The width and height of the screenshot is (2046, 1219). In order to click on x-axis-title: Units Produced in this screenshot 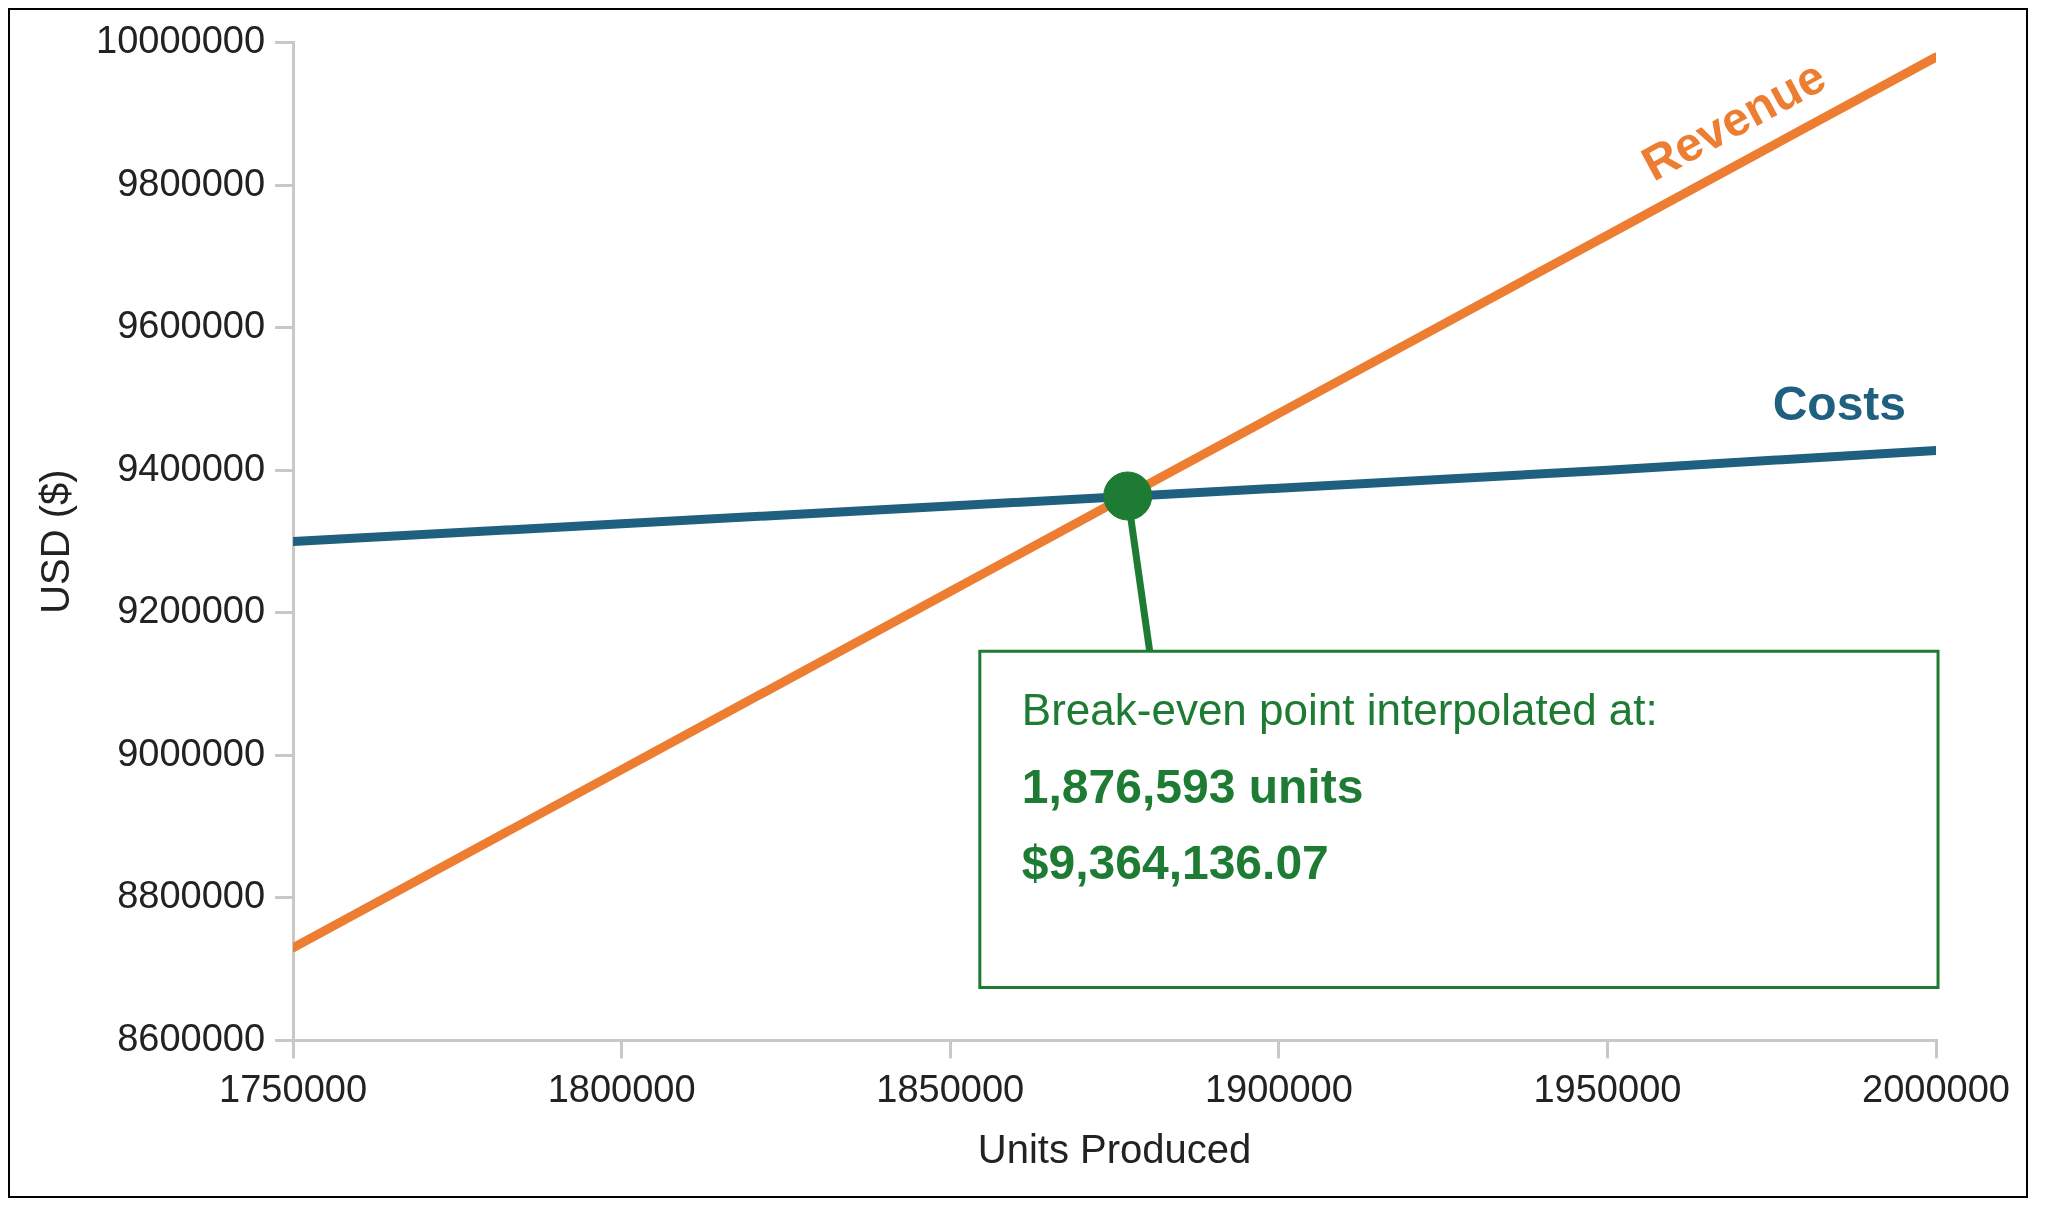, I will do `click(1114, 1149)`.